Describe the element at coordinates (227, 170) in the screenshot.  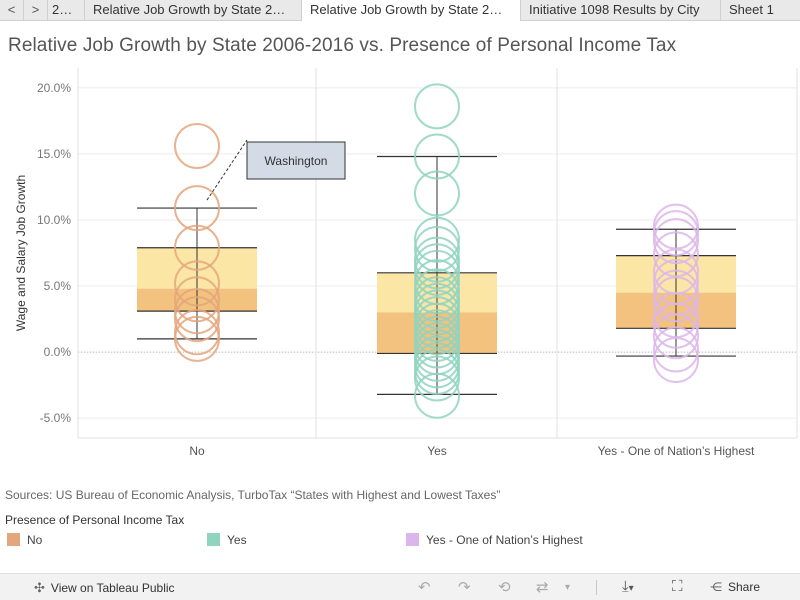
I see `annotation-connector` at that location.